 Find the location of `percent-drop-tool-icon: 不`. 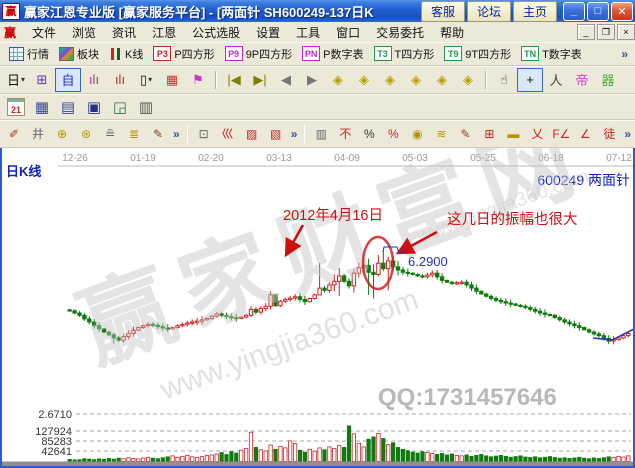

percent-drop-tool-icon: 不 is located at coordinates (345, 134).